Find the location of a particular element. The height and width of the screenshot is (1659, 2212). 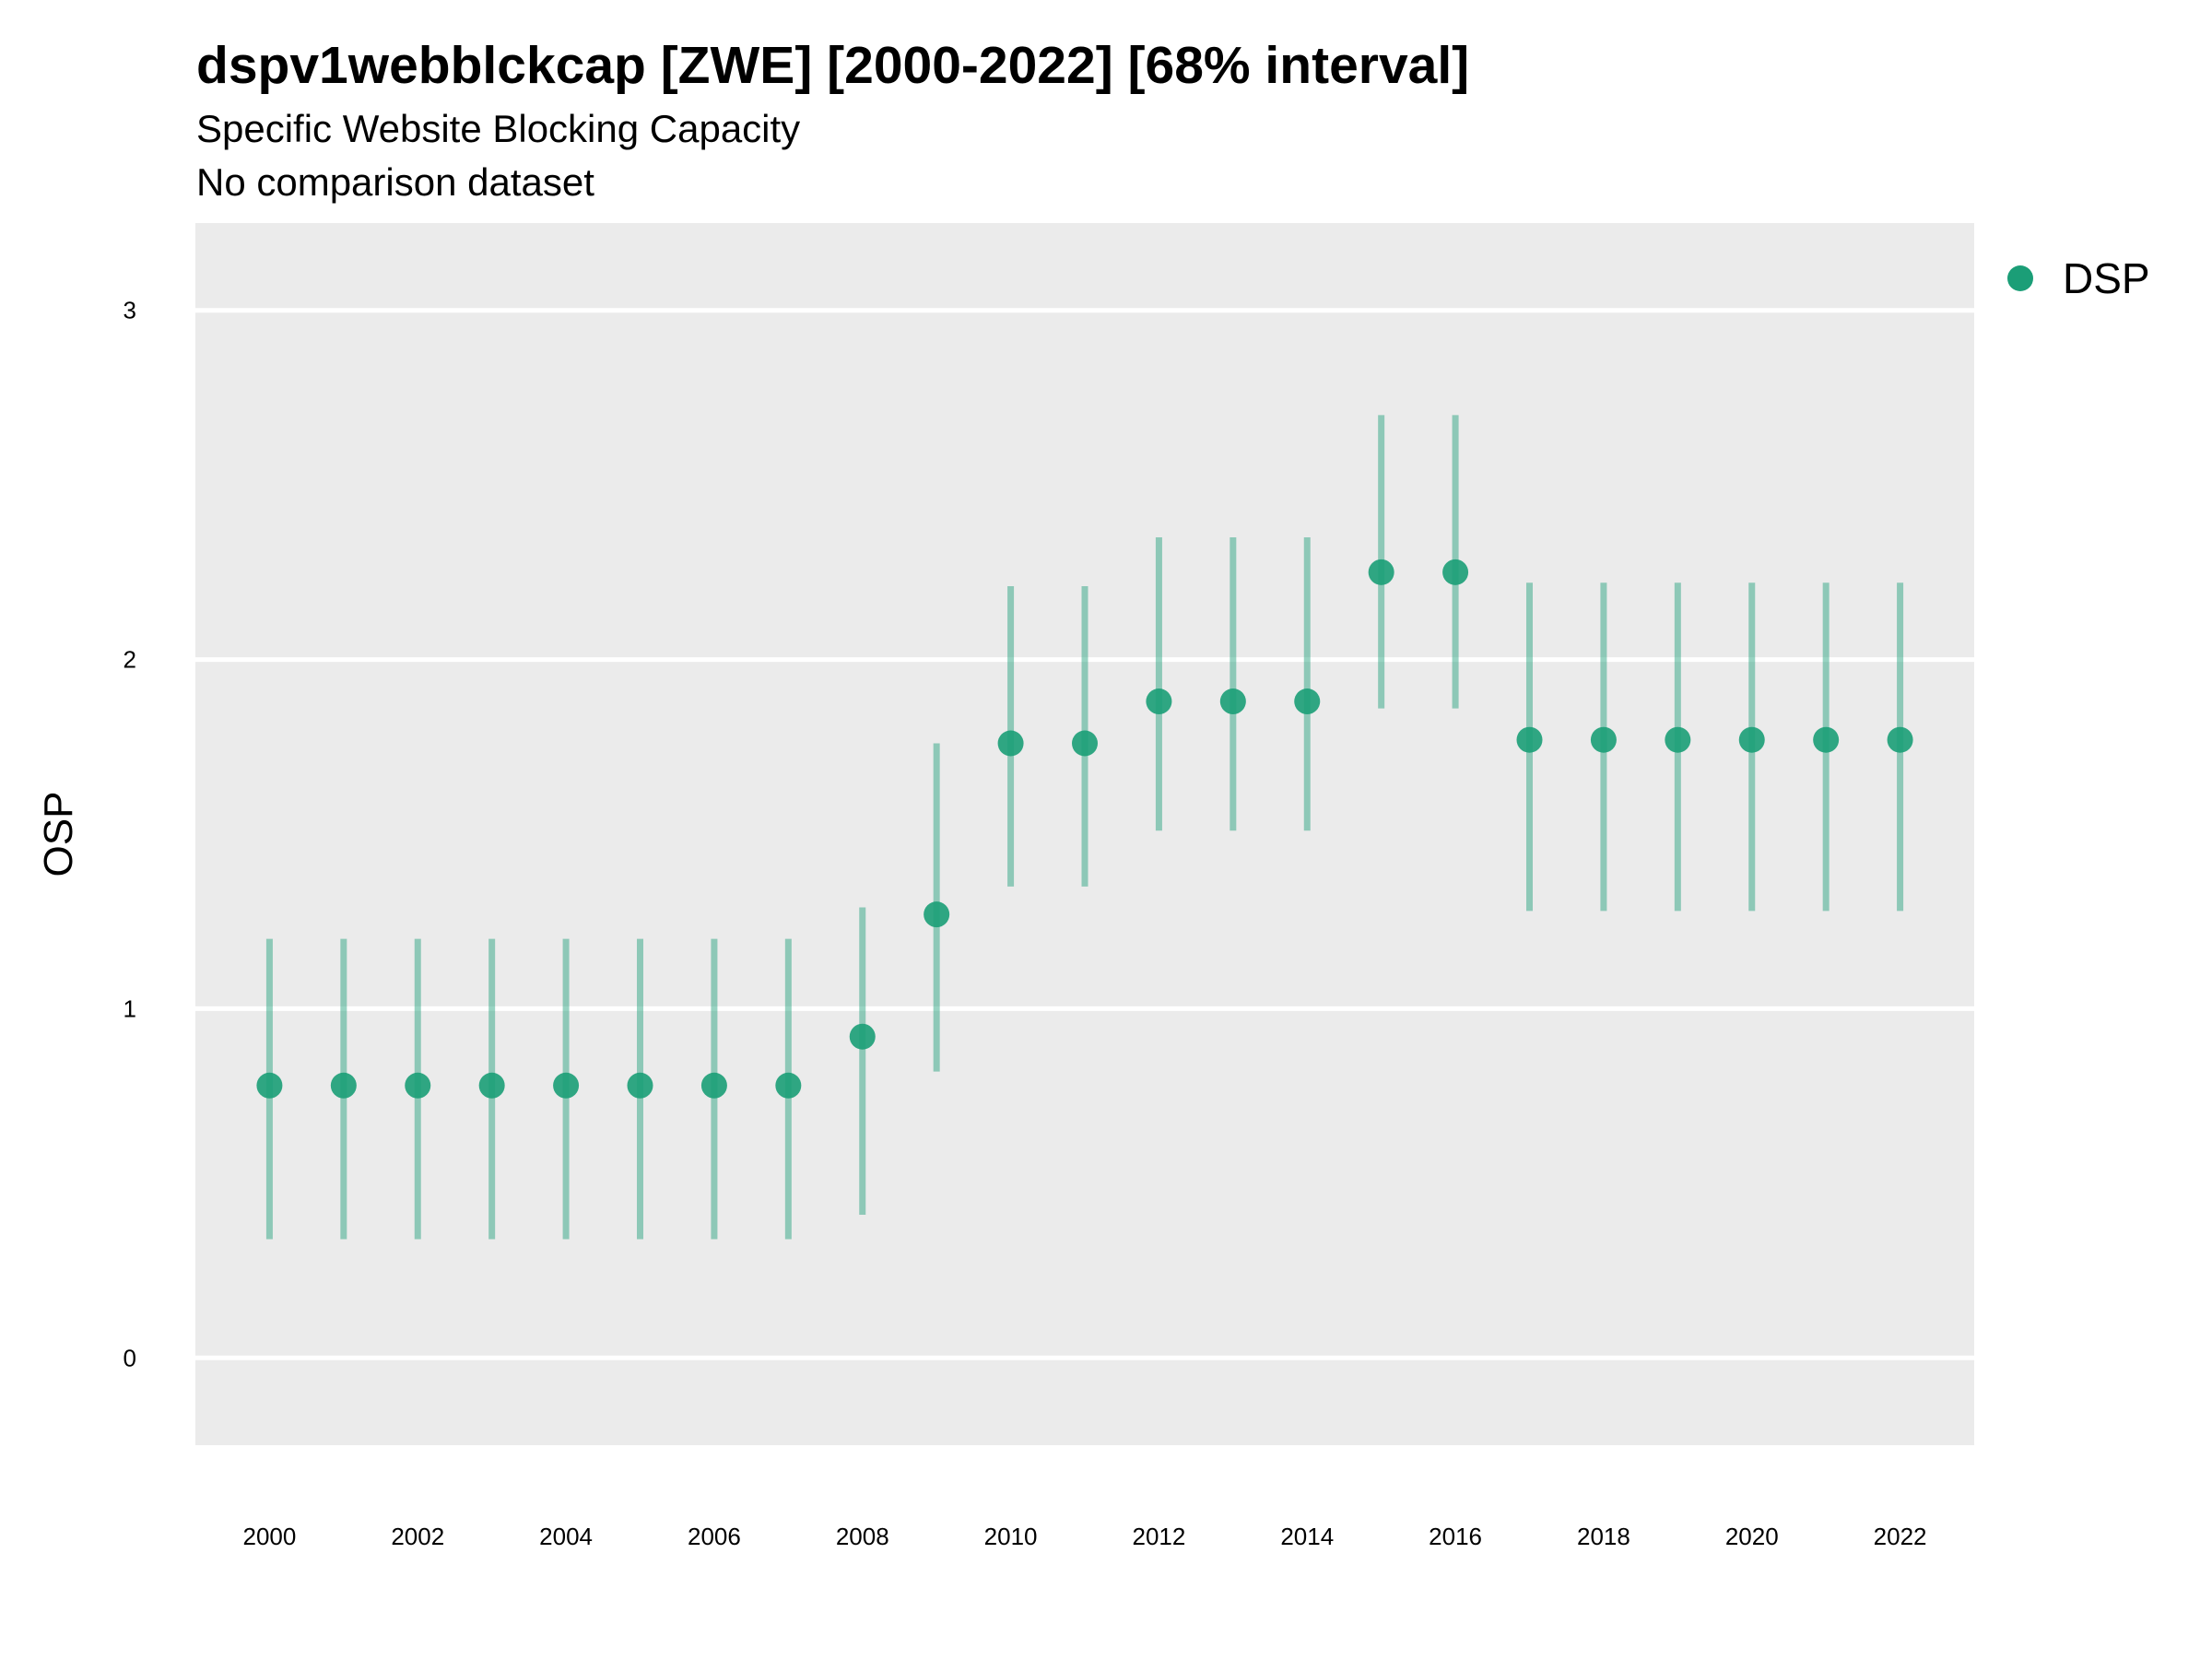

data-point-2004 is located at coordinates (566, 1085).